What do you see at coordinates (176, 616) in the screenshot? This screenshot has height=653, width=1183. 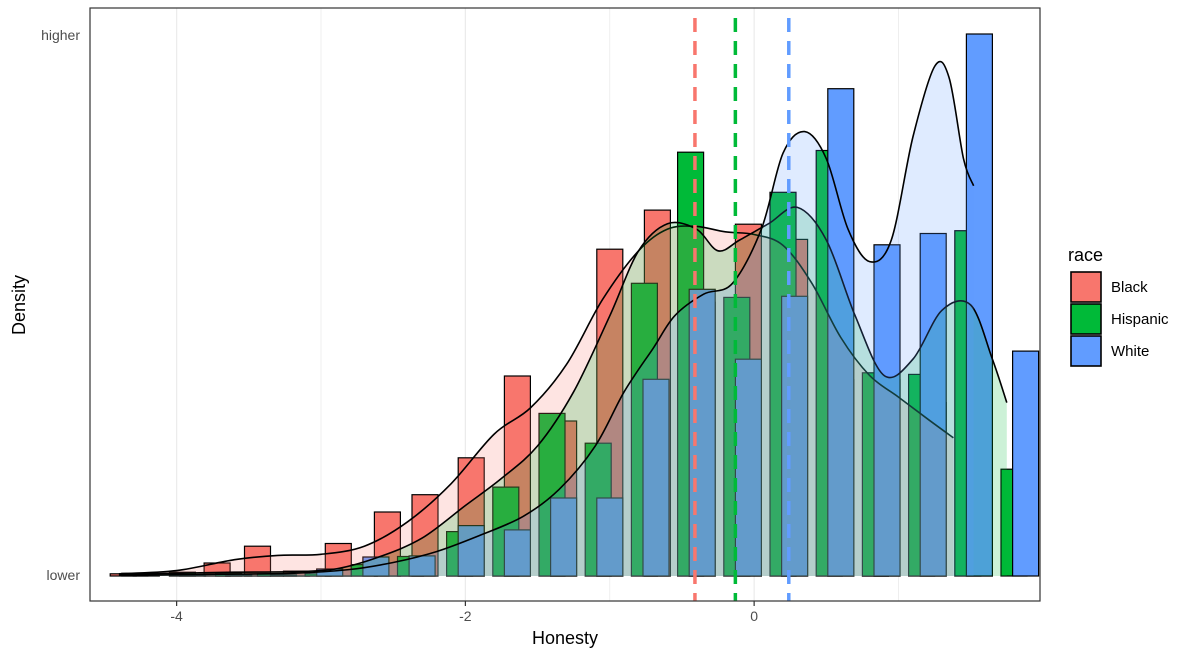 I see `x-tick-label: -4` at bounding box center [176, 616].